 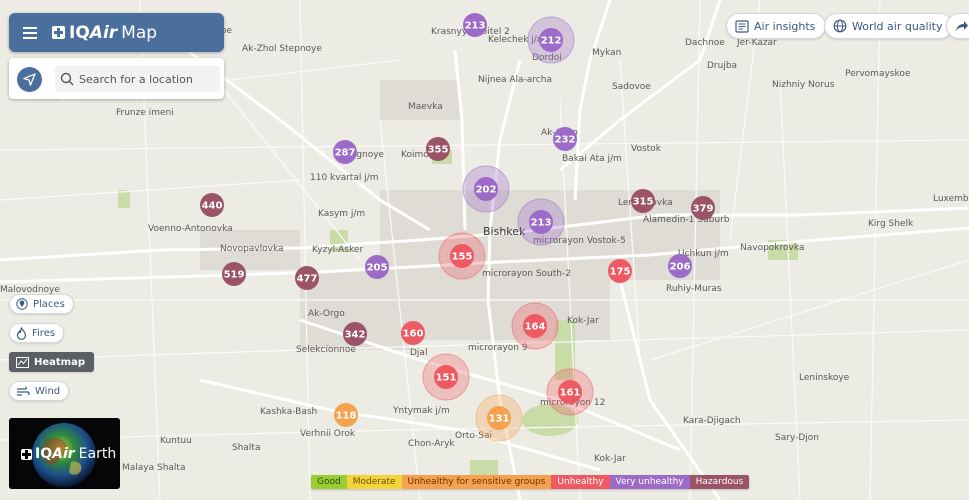 I want to click on svg-text: Novopavlovka, so click(x=252, y=249).